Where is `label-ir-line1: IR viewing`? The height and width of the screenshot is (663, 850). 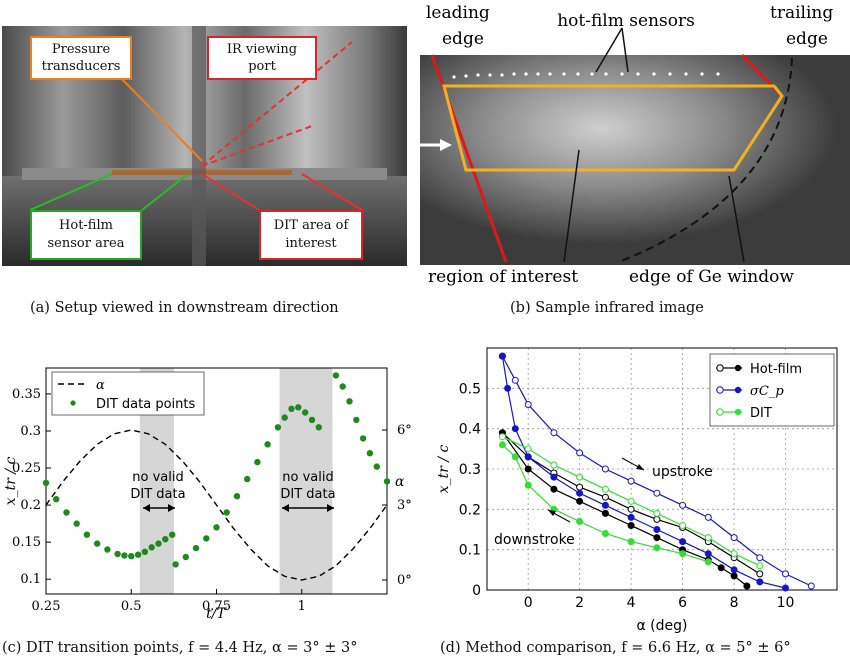 label-ir-line1: IR viewing is located at coordinates (262, 49).